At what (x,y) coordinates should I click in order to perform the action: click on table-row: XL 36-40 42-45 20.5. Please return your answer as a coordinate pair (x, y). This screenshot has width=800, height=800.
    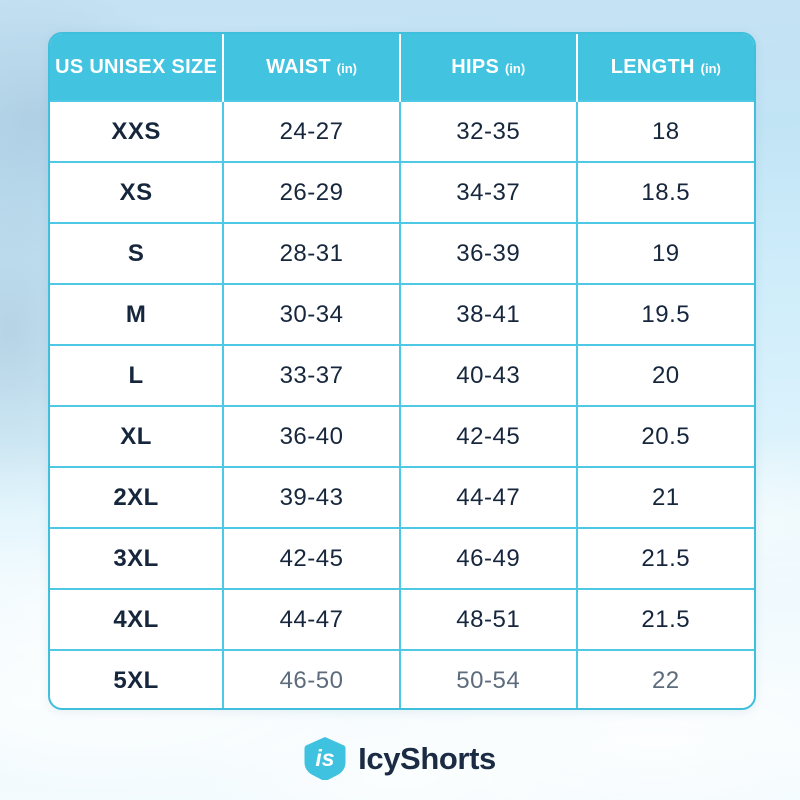
    Looking at the image, I should click on (402, 436).